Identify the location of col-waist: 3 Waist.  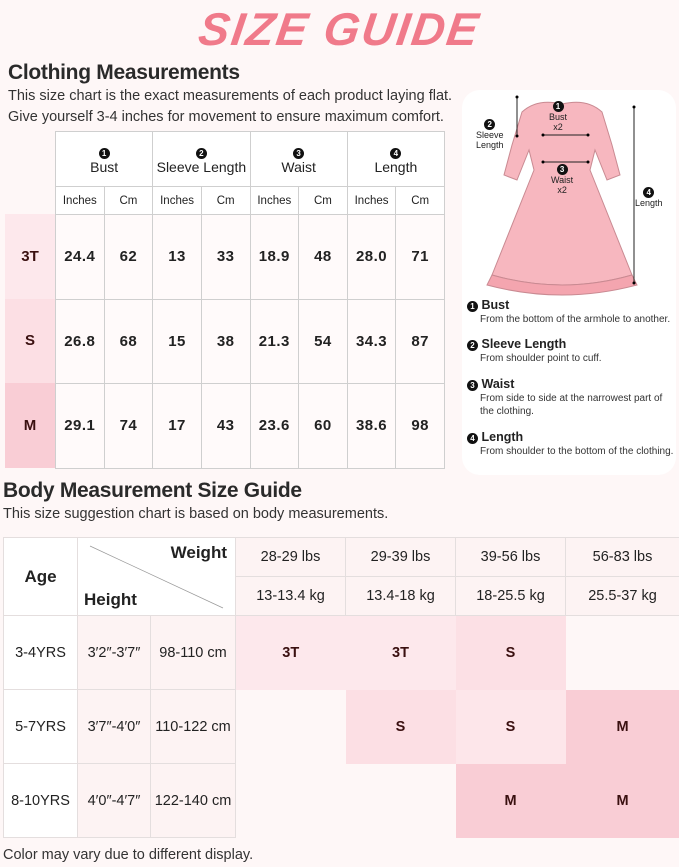
(298, 159).